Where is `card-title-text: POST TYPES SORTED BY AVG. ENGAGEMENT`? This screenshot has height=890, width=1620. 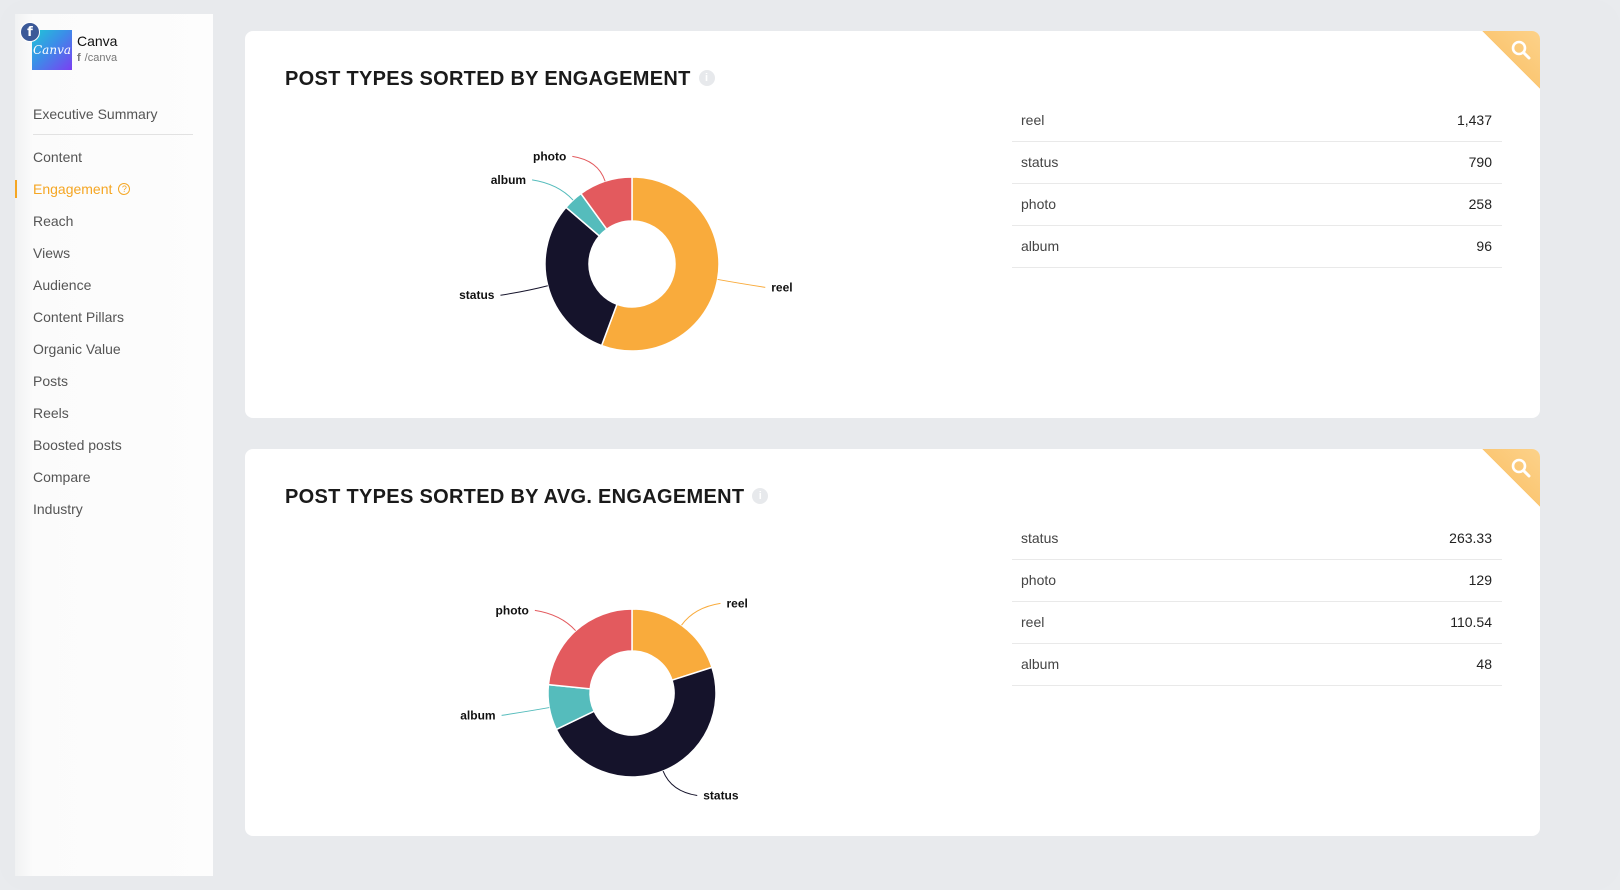
card-title-text: POST TYPES SORTED BY AVG. ENGAGEMENT is located at coordinates (515, 497).